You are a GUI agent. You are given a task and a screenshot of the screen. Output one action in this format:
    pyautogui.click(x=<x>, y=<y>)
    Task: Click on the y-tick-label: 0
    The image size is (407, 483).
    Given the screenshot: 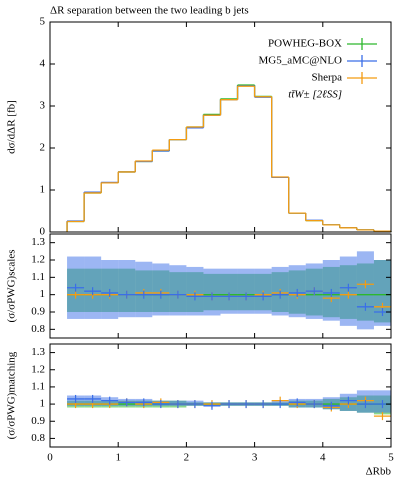 What is the action you would take?
    pyautogui.click(x=43, y=232)
    